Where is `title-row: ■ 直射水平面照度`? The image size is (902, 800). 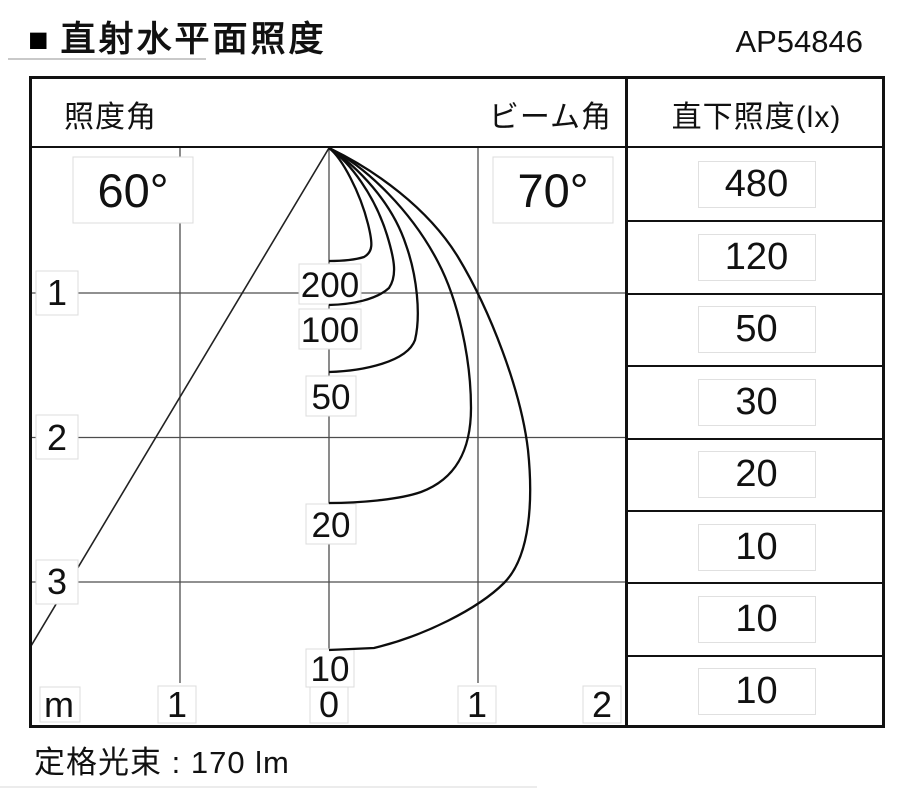 title-row: ■ 直射水平面照度 is located at coordinates (177, 40).